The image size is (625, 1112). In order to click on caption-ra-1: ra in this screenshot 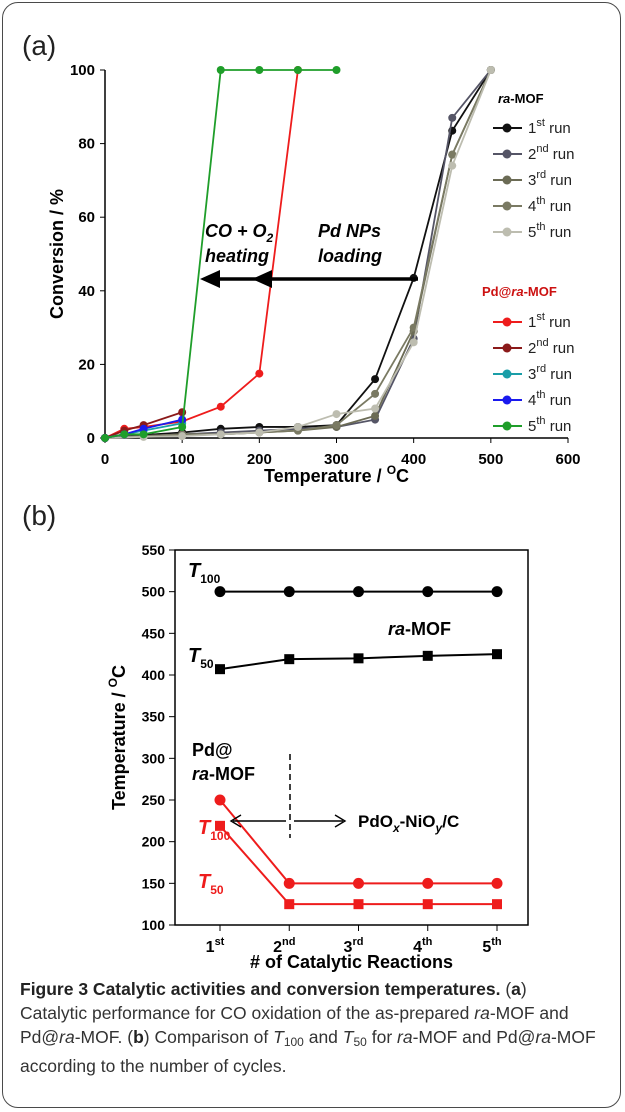, I will do `click(482, 1013)`.